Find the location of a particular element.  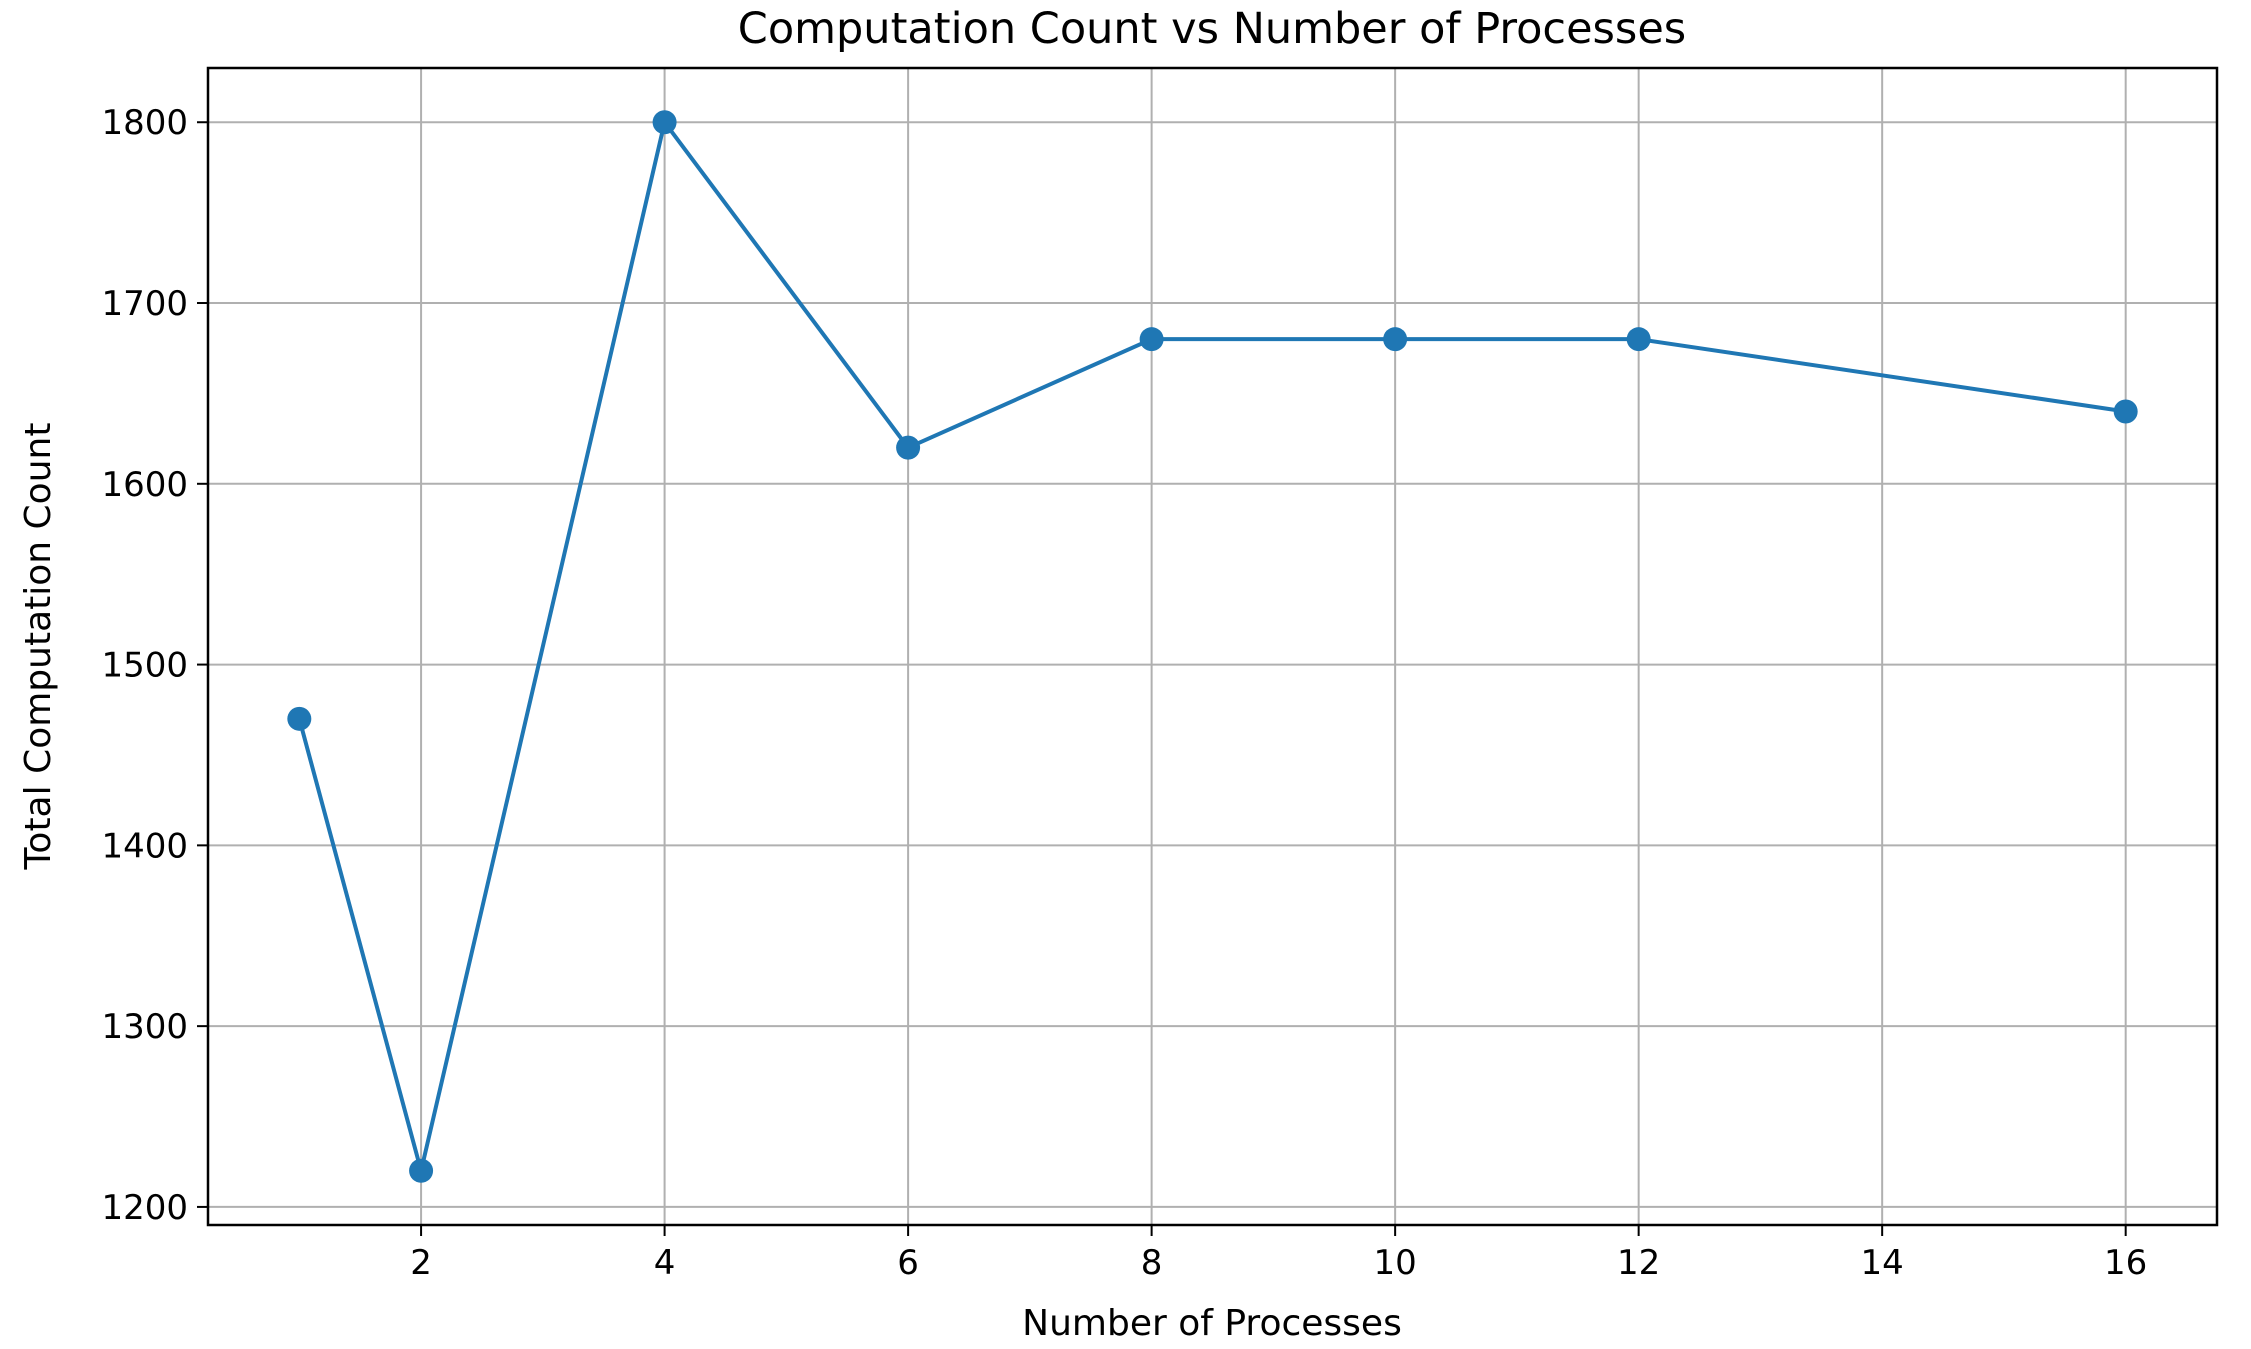

y-tick-label: 1200 is located at coordinates (144, 1208).